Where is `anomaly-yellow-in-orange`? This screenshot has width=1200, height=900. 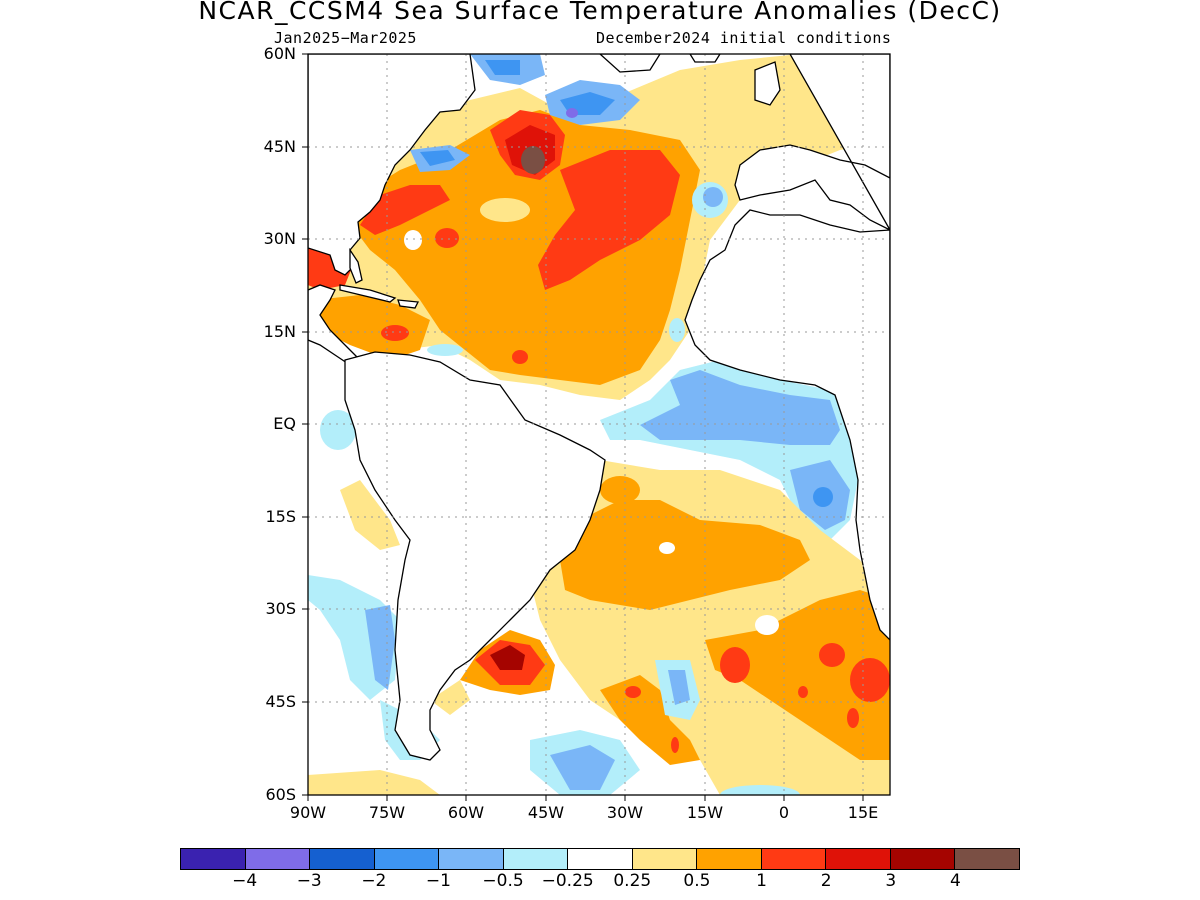
anomaly-yellow-in-orange is located at coordinates (505, 210).